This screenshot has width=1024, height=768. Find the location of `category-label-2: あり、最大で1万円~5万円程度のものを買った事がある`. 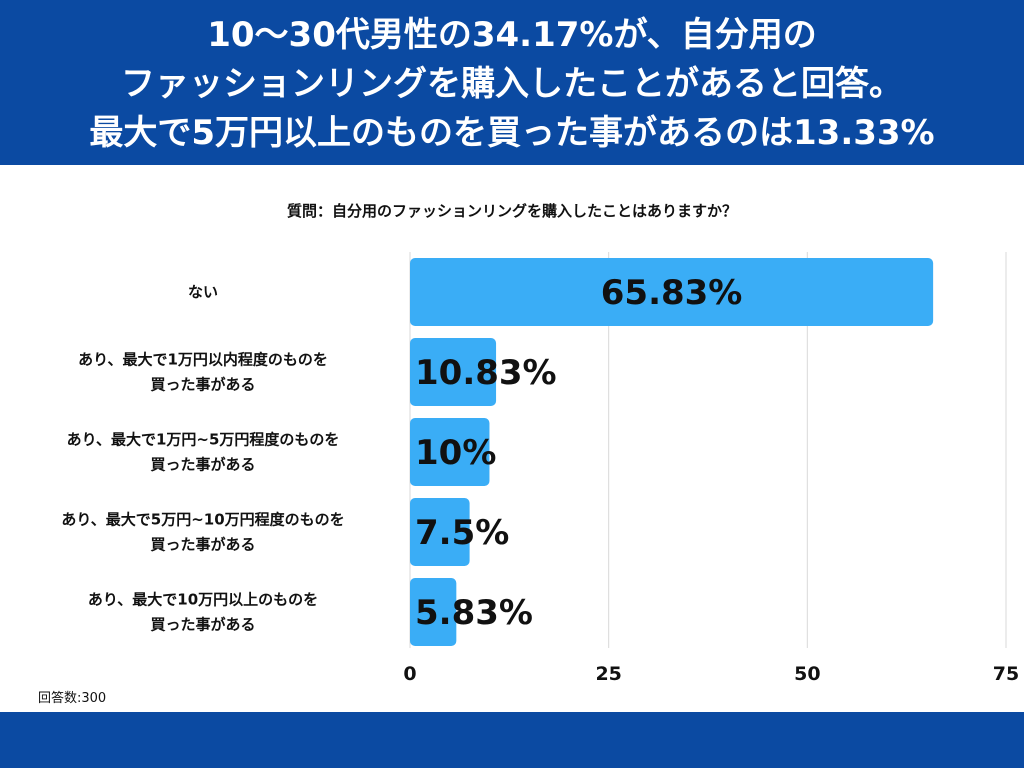

category-label-2: あり、最大で1万円~5万円程度のものを買った事がある is located at coordinates (203, 452).